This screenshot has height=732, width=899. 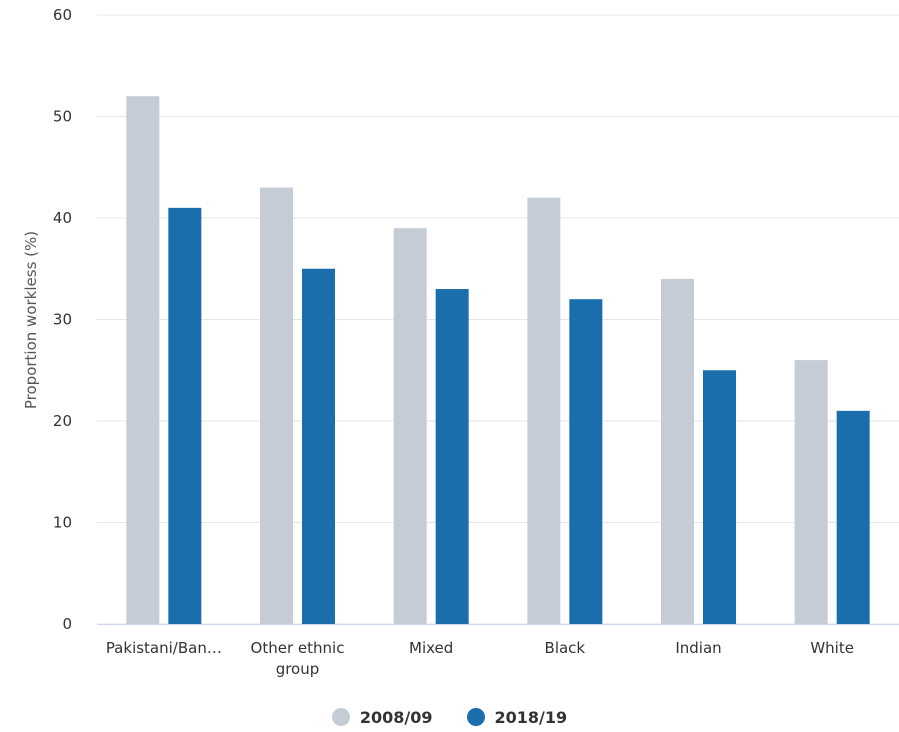 I want to click on y-axis-title: Proportion workless (%), so click(x=31, y=320).